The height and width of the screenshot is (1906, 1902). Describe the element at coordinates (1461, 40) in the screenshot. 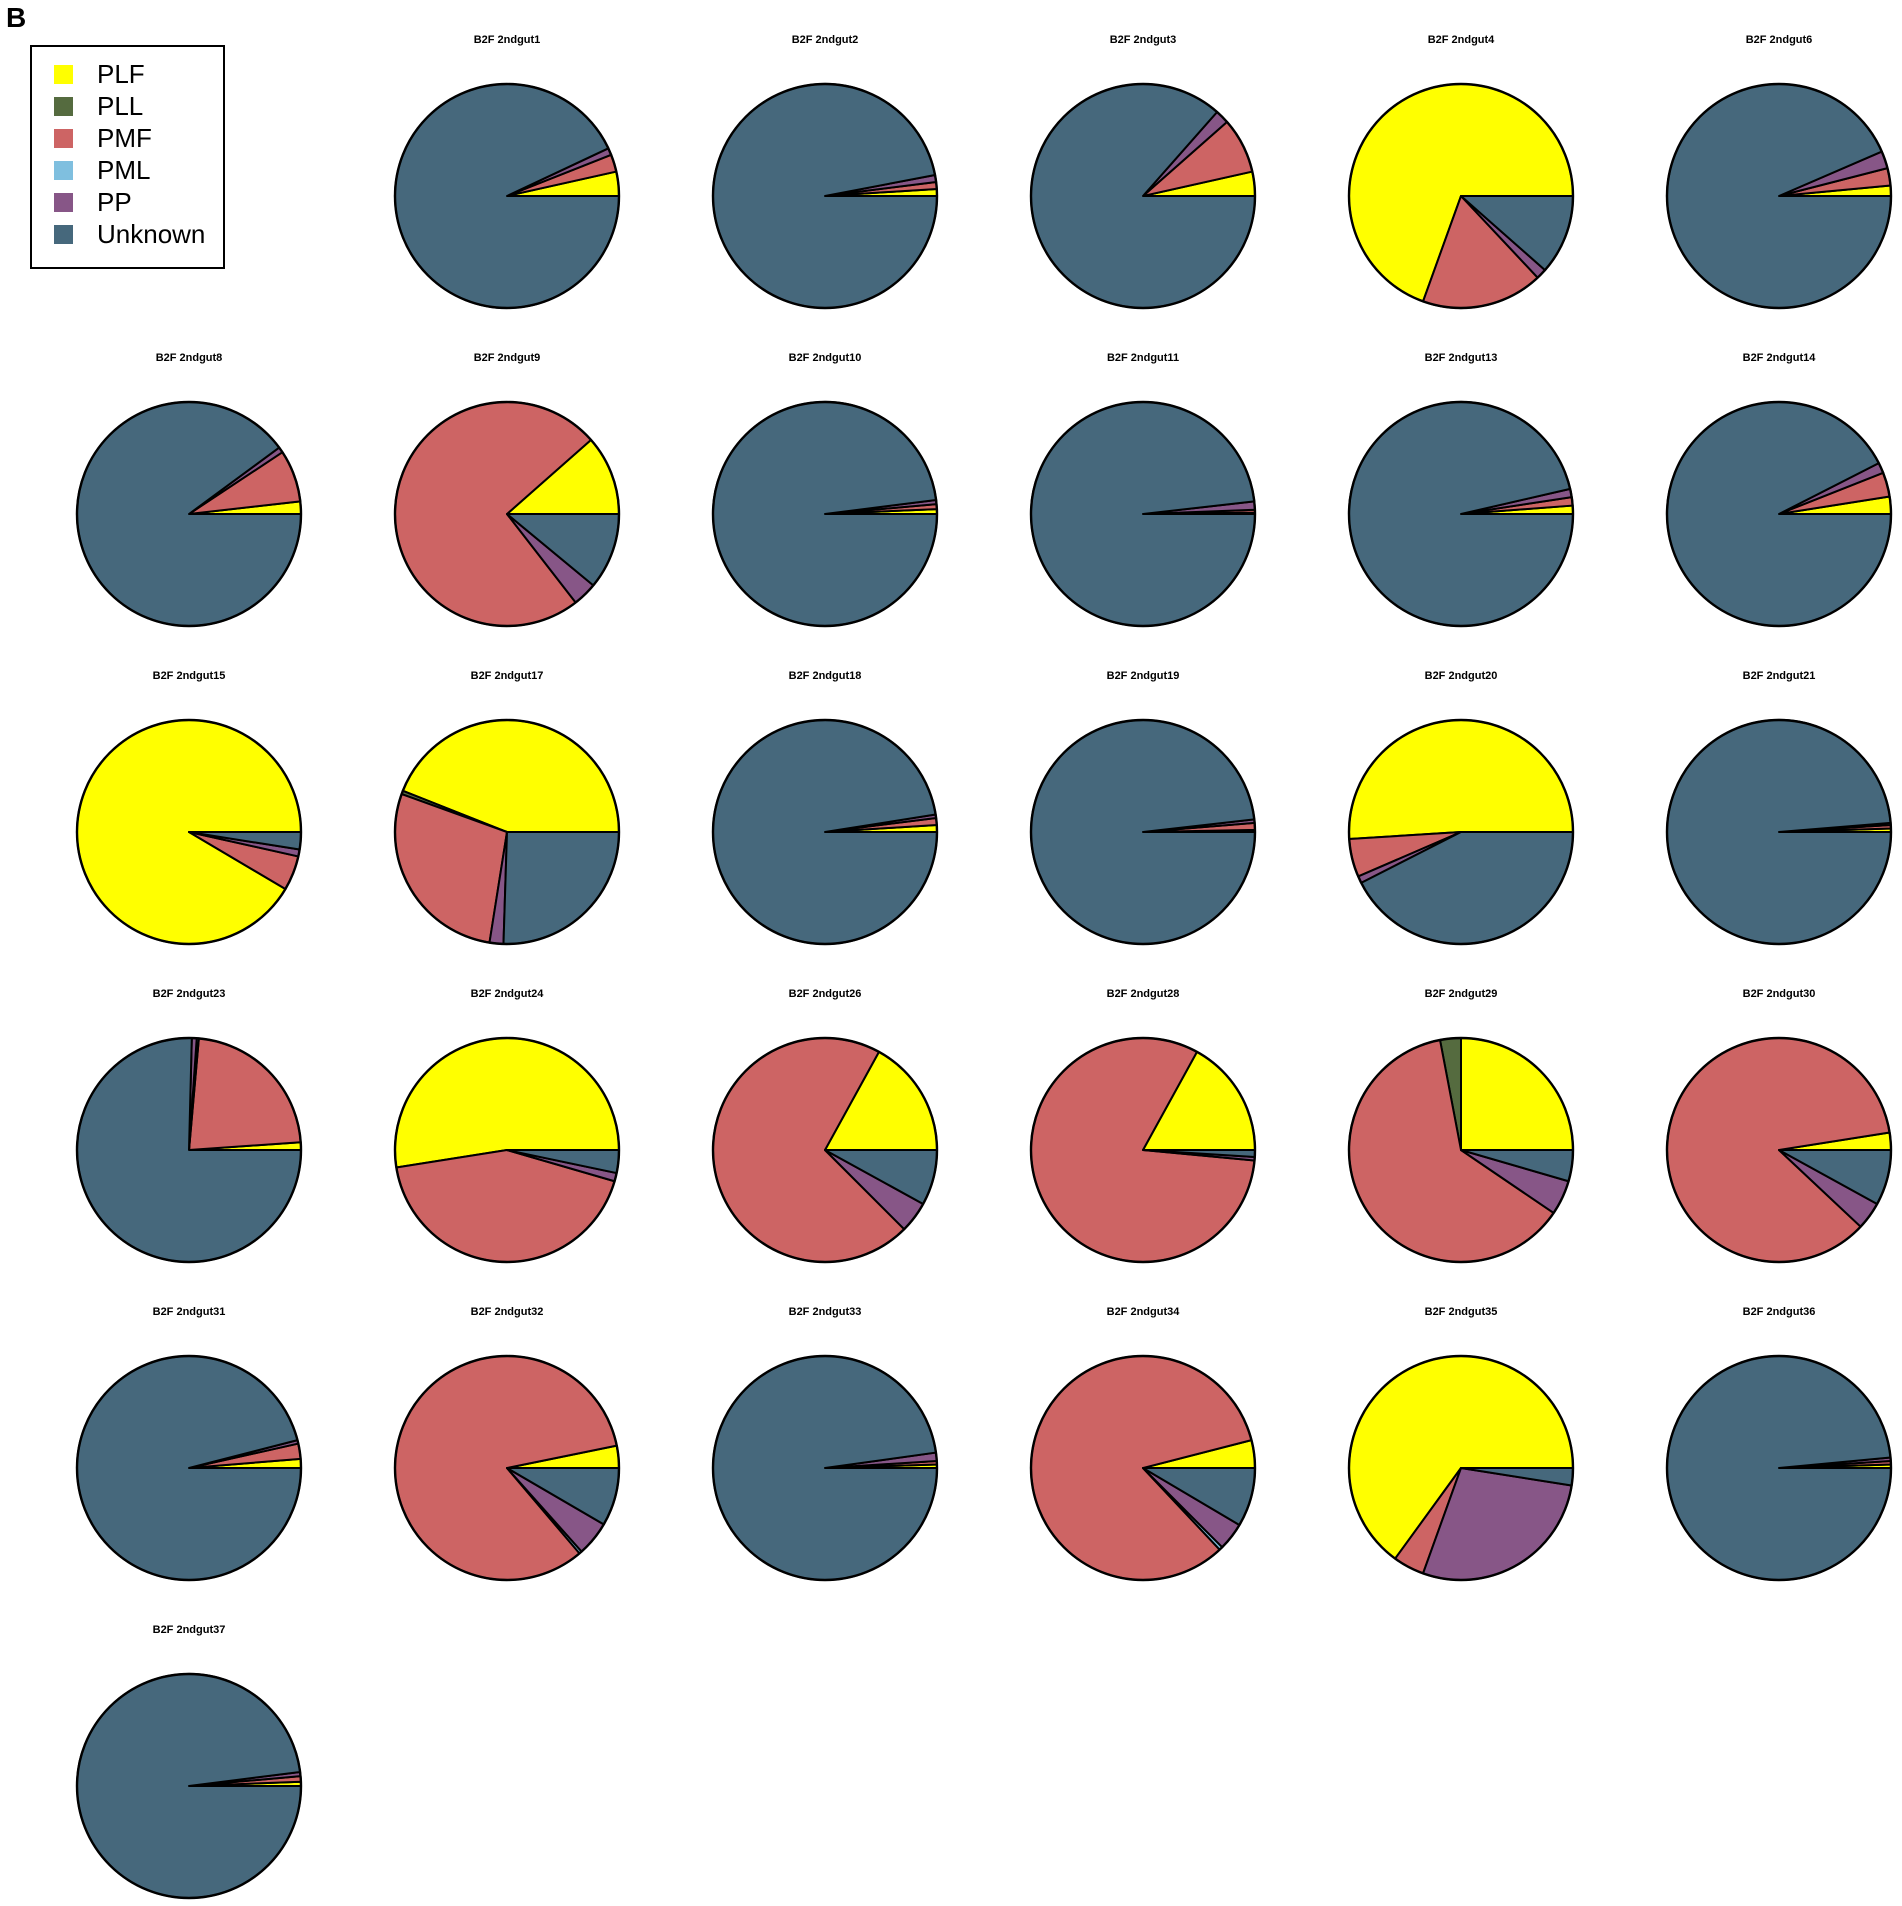

I see `pie-title: B2F 2ndgut4` at that location.